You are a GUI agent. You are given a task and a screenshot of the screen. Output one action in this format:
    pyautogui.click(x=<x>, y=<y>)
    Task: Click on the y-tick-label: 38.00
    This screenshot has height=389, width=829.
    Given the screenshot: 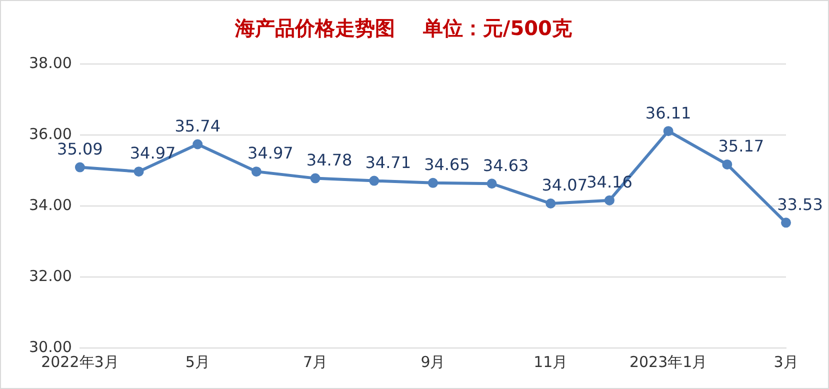 What is the action you would take?
    pyautogui.click(x=50, y=63)
    